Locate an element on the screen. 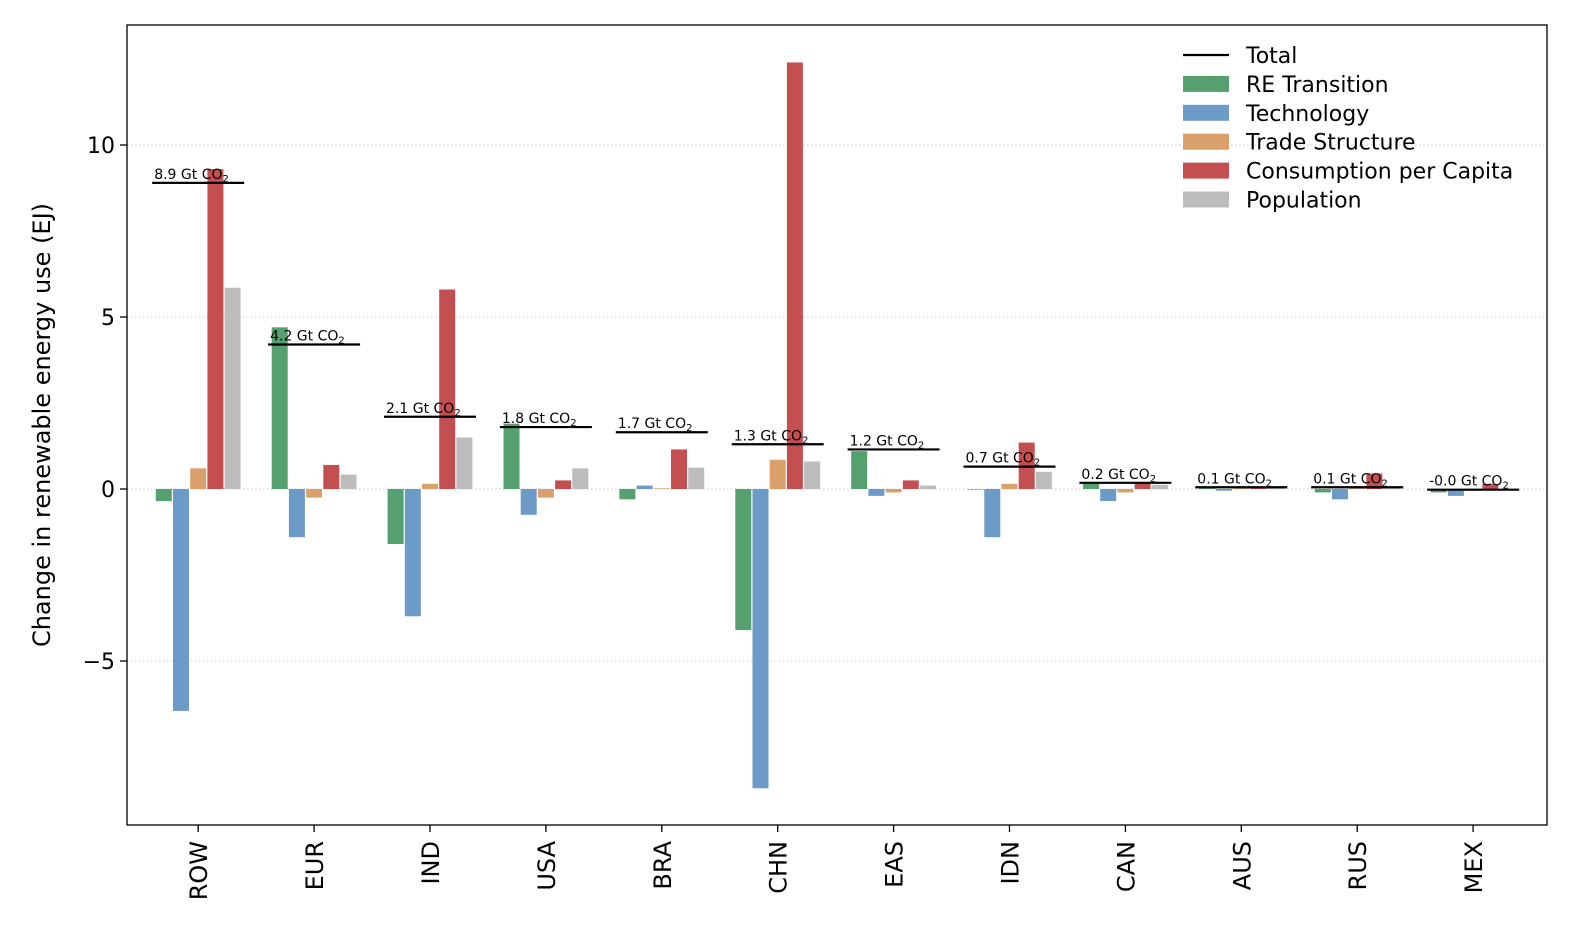 This screenshot has width=1586, height=945. x-tick-label: IND is located at coordinates (431, 863).